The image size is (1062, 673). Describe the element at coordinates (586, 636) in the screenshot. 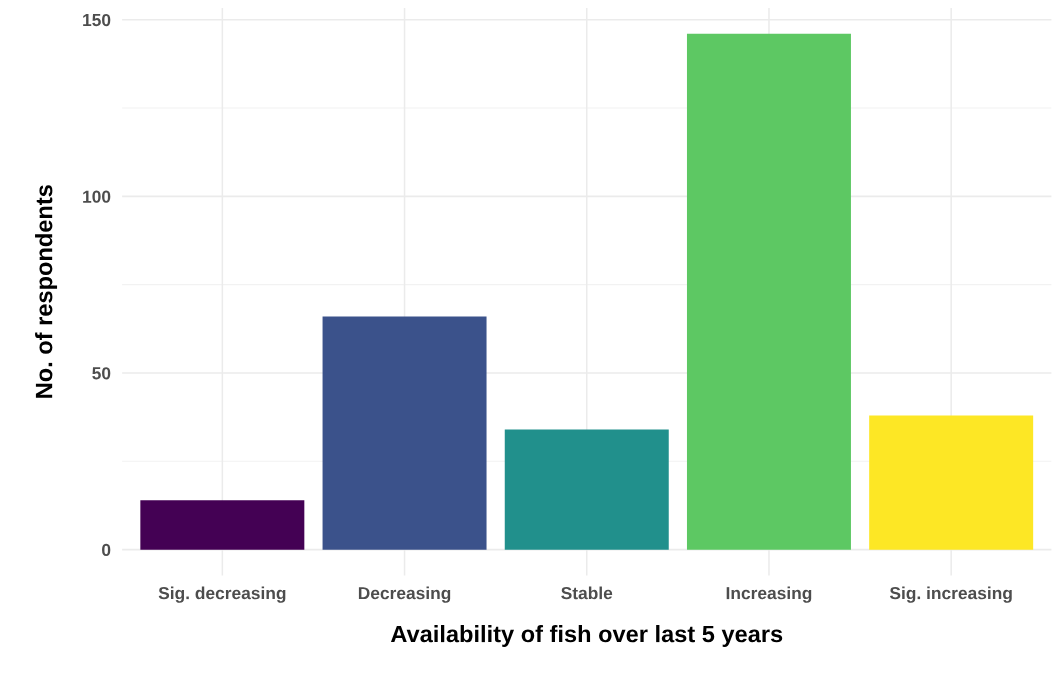

I see `x-axis-title: Availability of fish over last 5 years` at that location.